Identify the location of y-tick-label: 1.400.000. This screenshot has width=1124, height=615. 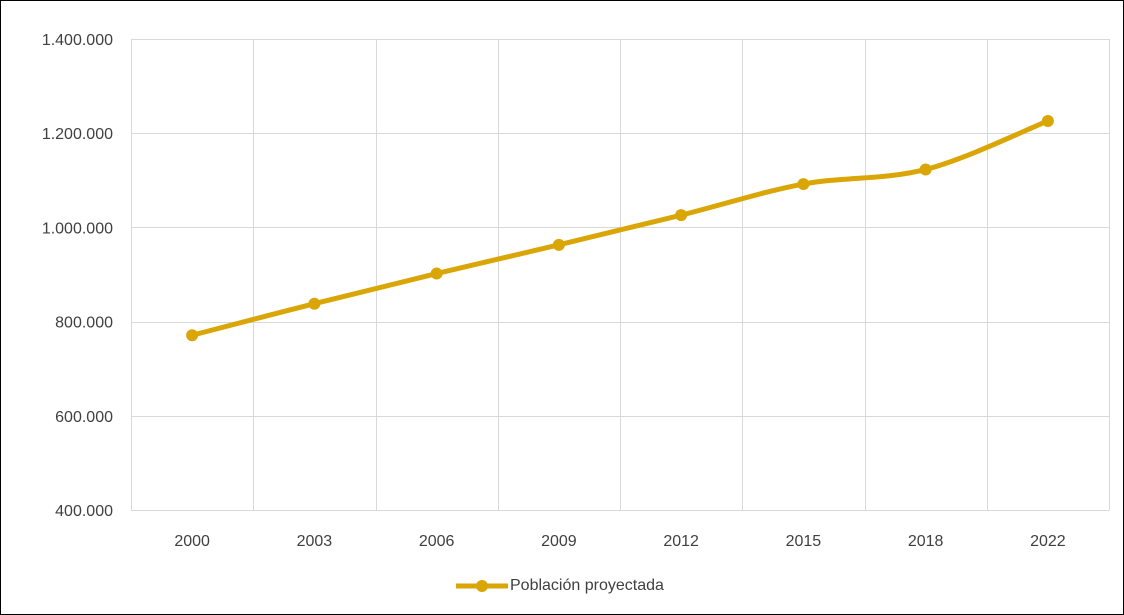
(77, 40).